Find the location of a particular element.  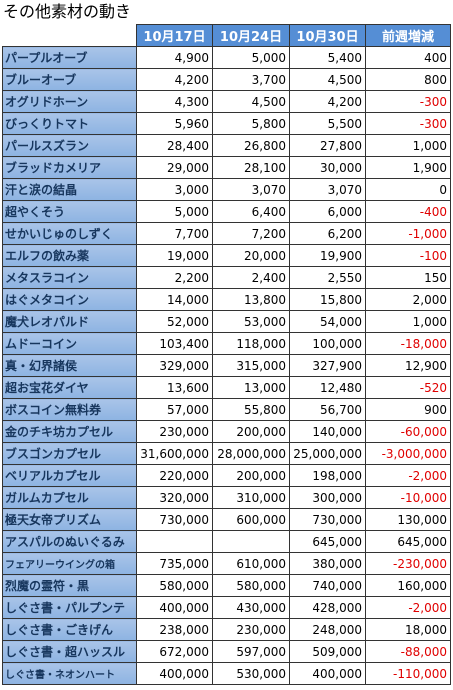

price-cell: -2,000 is located at coordinates (408, 475).